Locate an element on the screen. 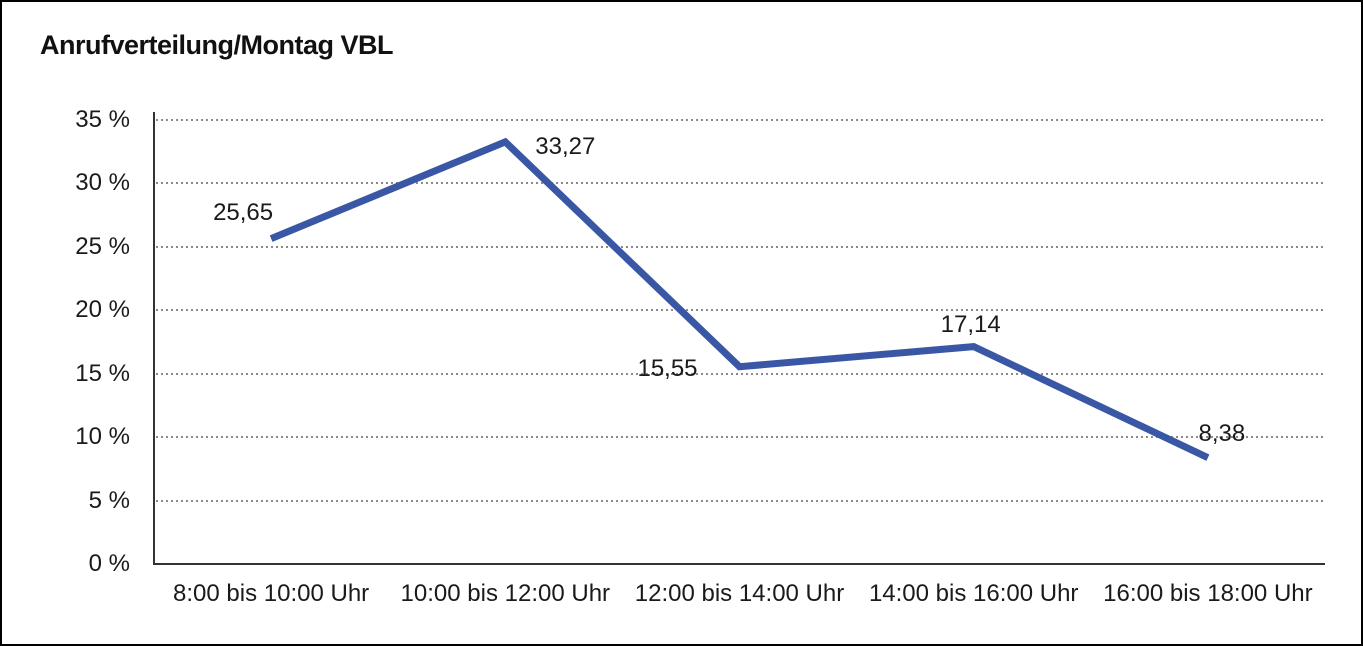 This screenshot has height=646, width=1363. y-tick-label: 35 % is located at coordinates (102, 119).